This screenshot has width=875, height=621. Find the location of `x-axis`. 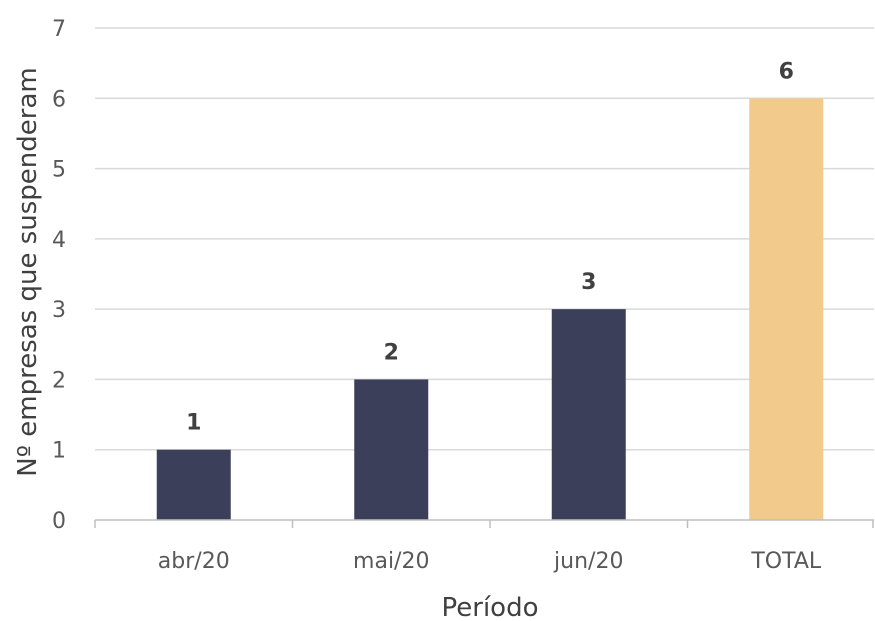

x-axis is located at coordinates (484, 523).